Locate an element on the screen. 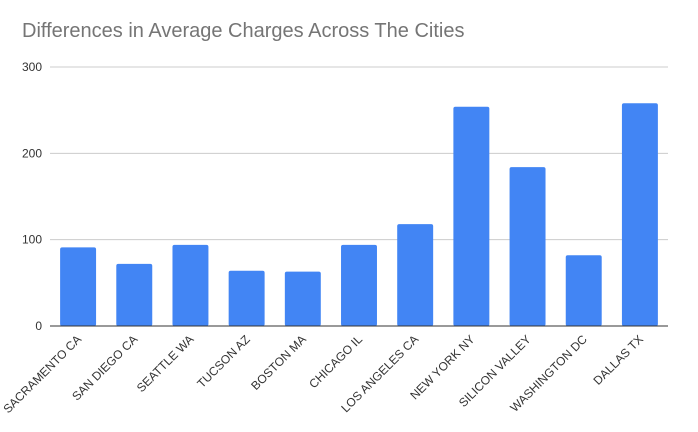  x-tick-label: SACRAMENTO CA is located at coordinates (42, 374).